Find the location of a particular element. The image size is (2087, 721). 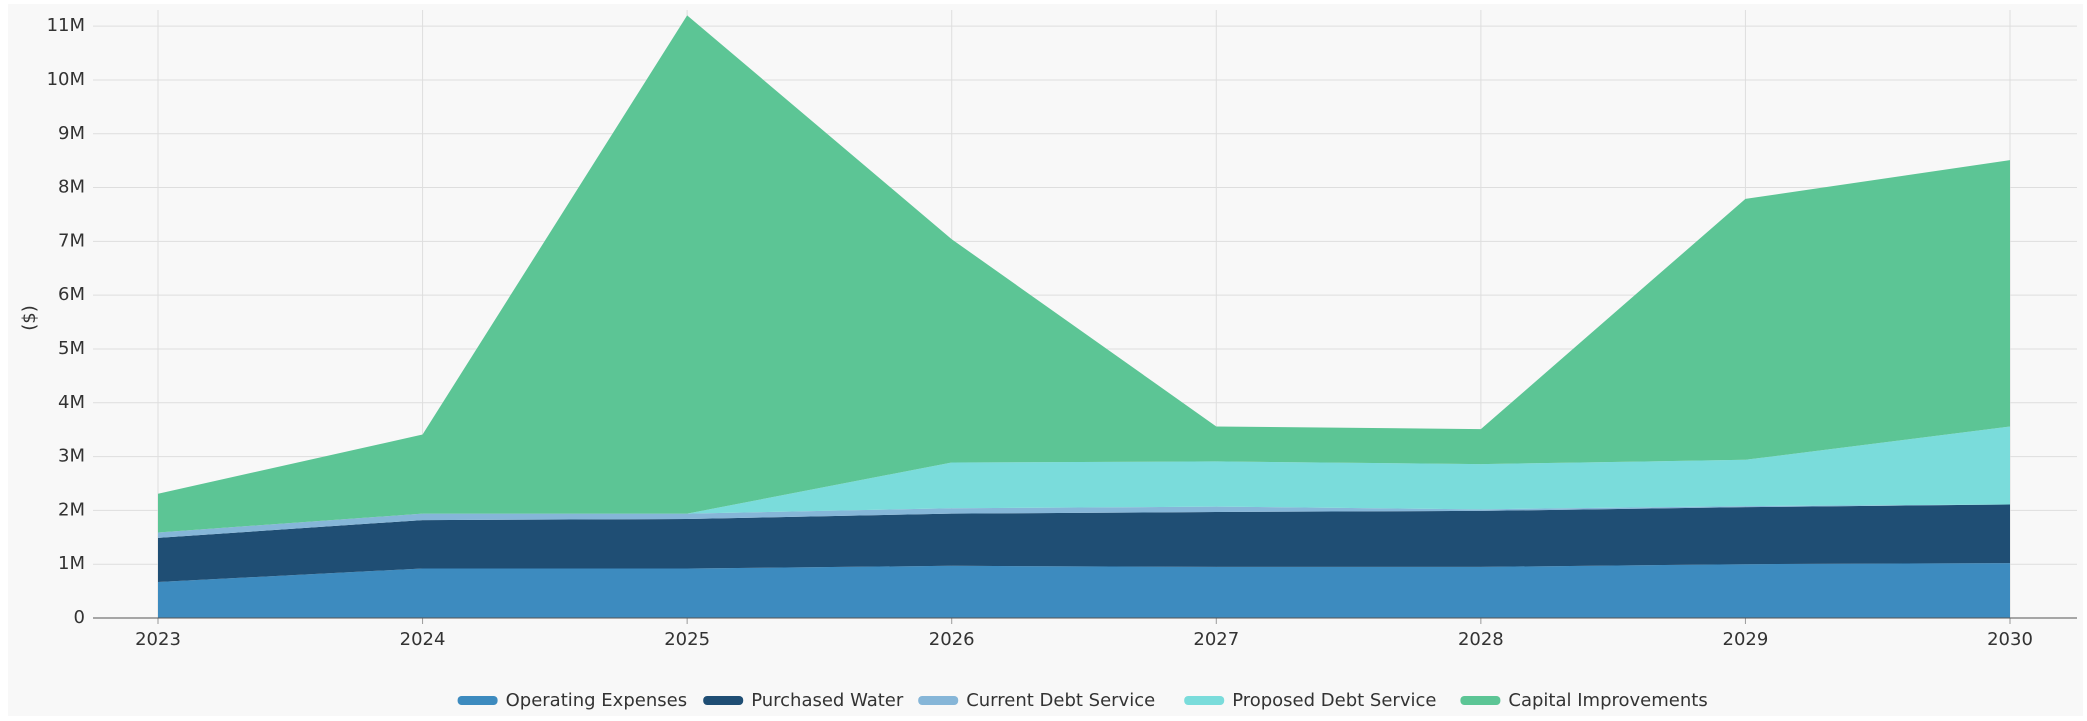

x-tick-label: 2028 is located at coordinates (1481, 639).